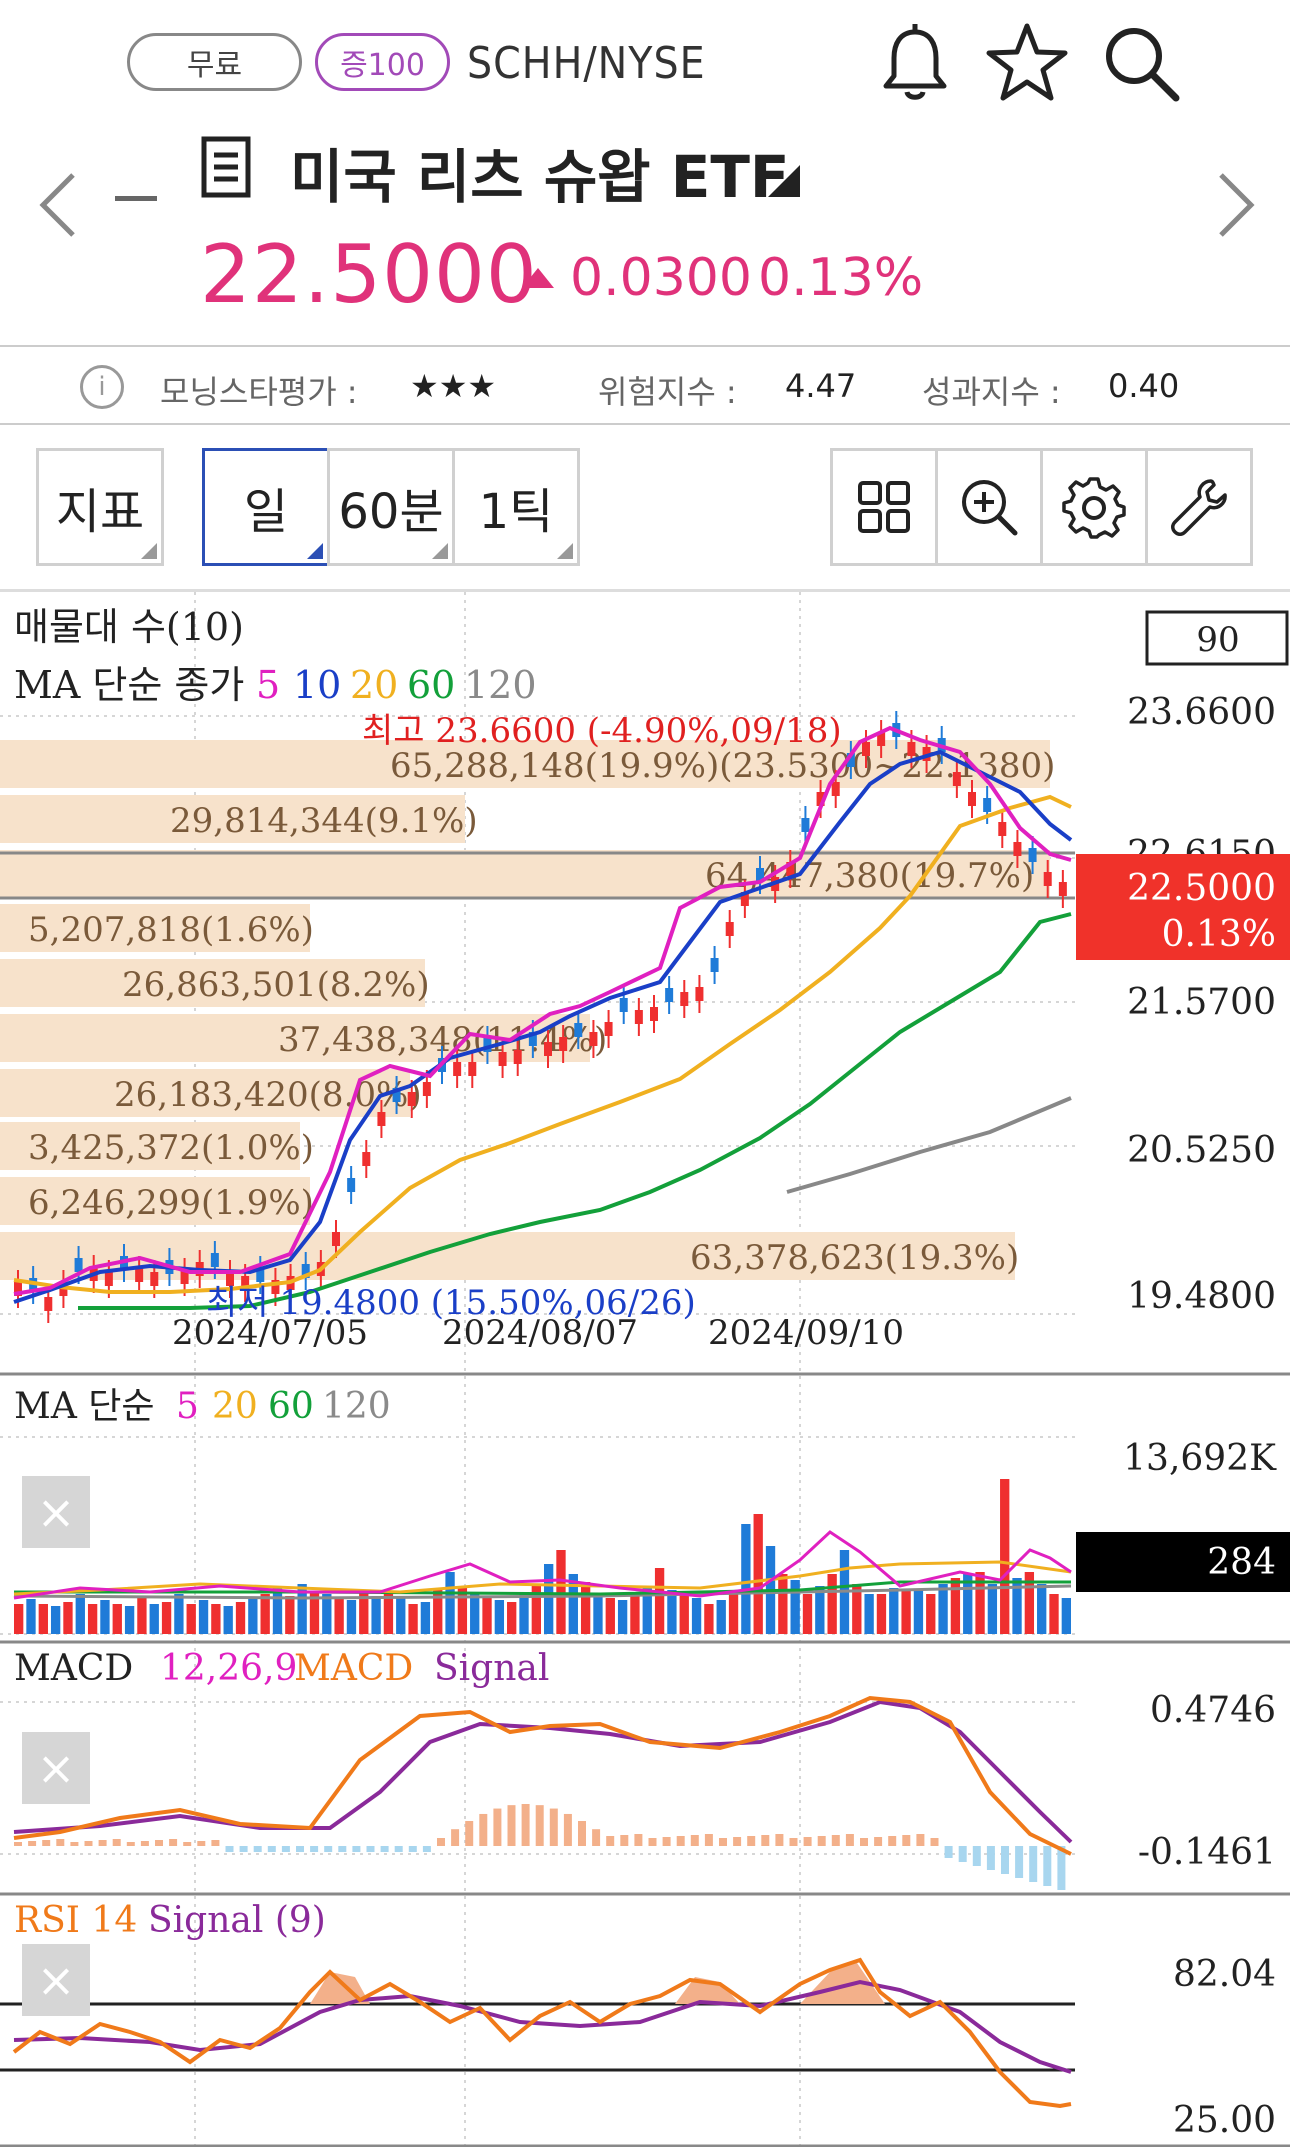 The image size is (1290, 2147). What do you see at coordinates (1224, 2120) in the screenshot?
I see `rsi-bottom-label: 25.00` at bounding box center [1224, 2120].